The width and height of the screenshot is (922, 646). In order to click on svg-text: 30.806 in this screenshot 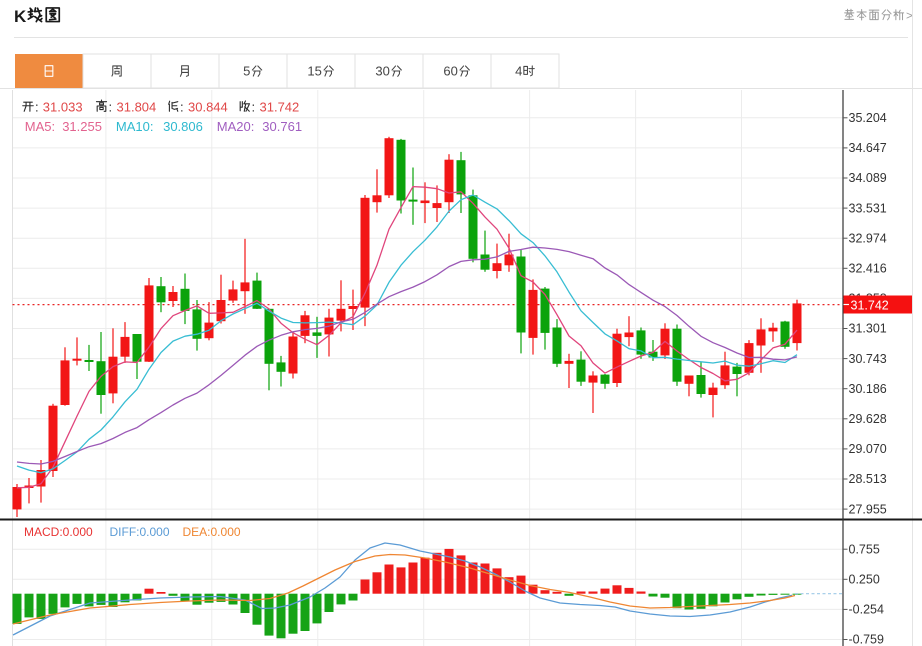, I will do `click(183, 126)`.